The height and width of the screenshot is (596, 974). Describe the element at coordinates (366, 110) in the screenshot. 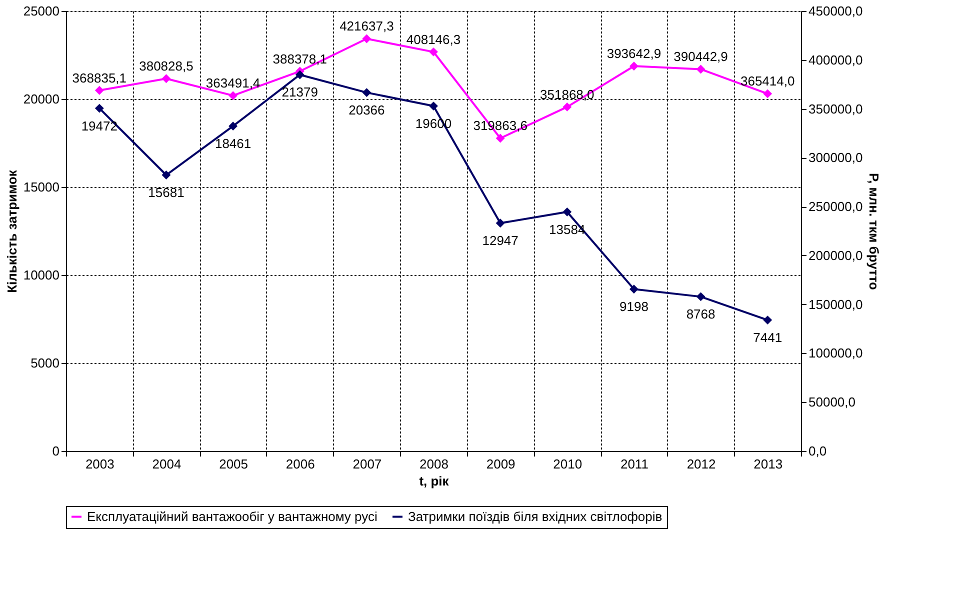

I see `data-label: 20366` at that location.